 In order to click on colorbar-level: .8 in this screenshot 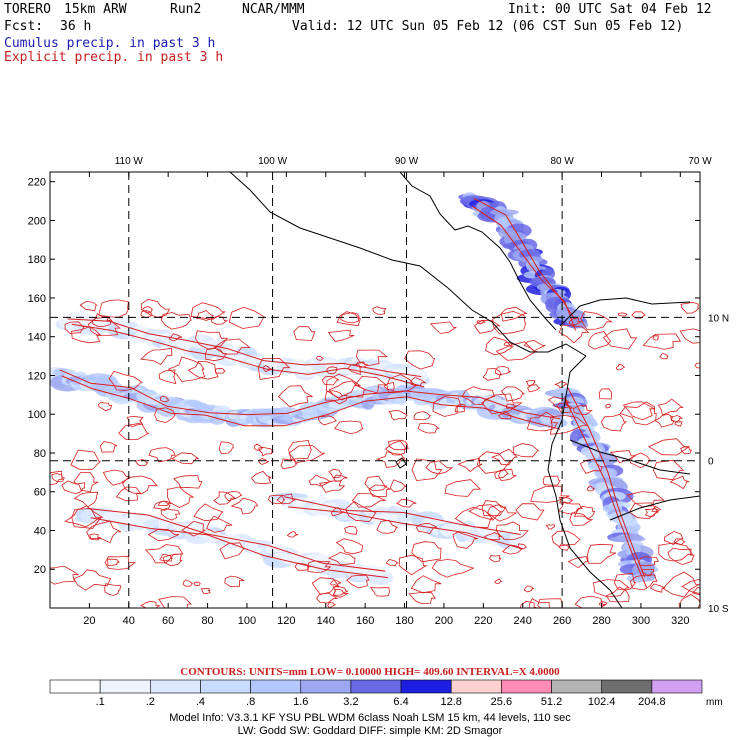, I will do `click(250, 702)`.